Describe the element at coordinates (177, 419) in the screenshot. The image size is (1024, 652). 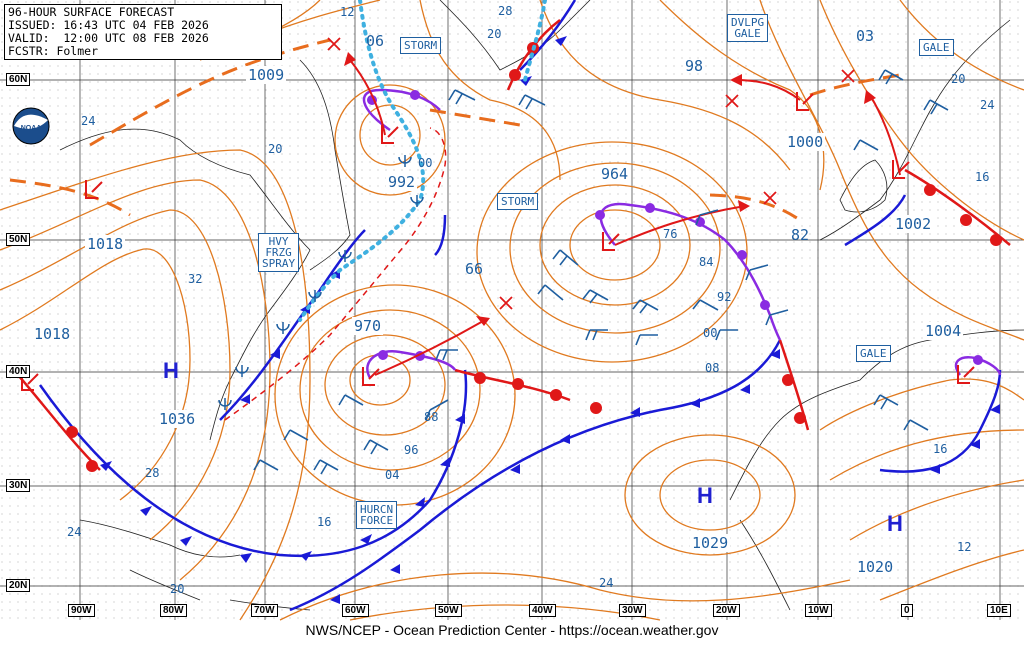
I see `pressure-value: 1036` at that location.